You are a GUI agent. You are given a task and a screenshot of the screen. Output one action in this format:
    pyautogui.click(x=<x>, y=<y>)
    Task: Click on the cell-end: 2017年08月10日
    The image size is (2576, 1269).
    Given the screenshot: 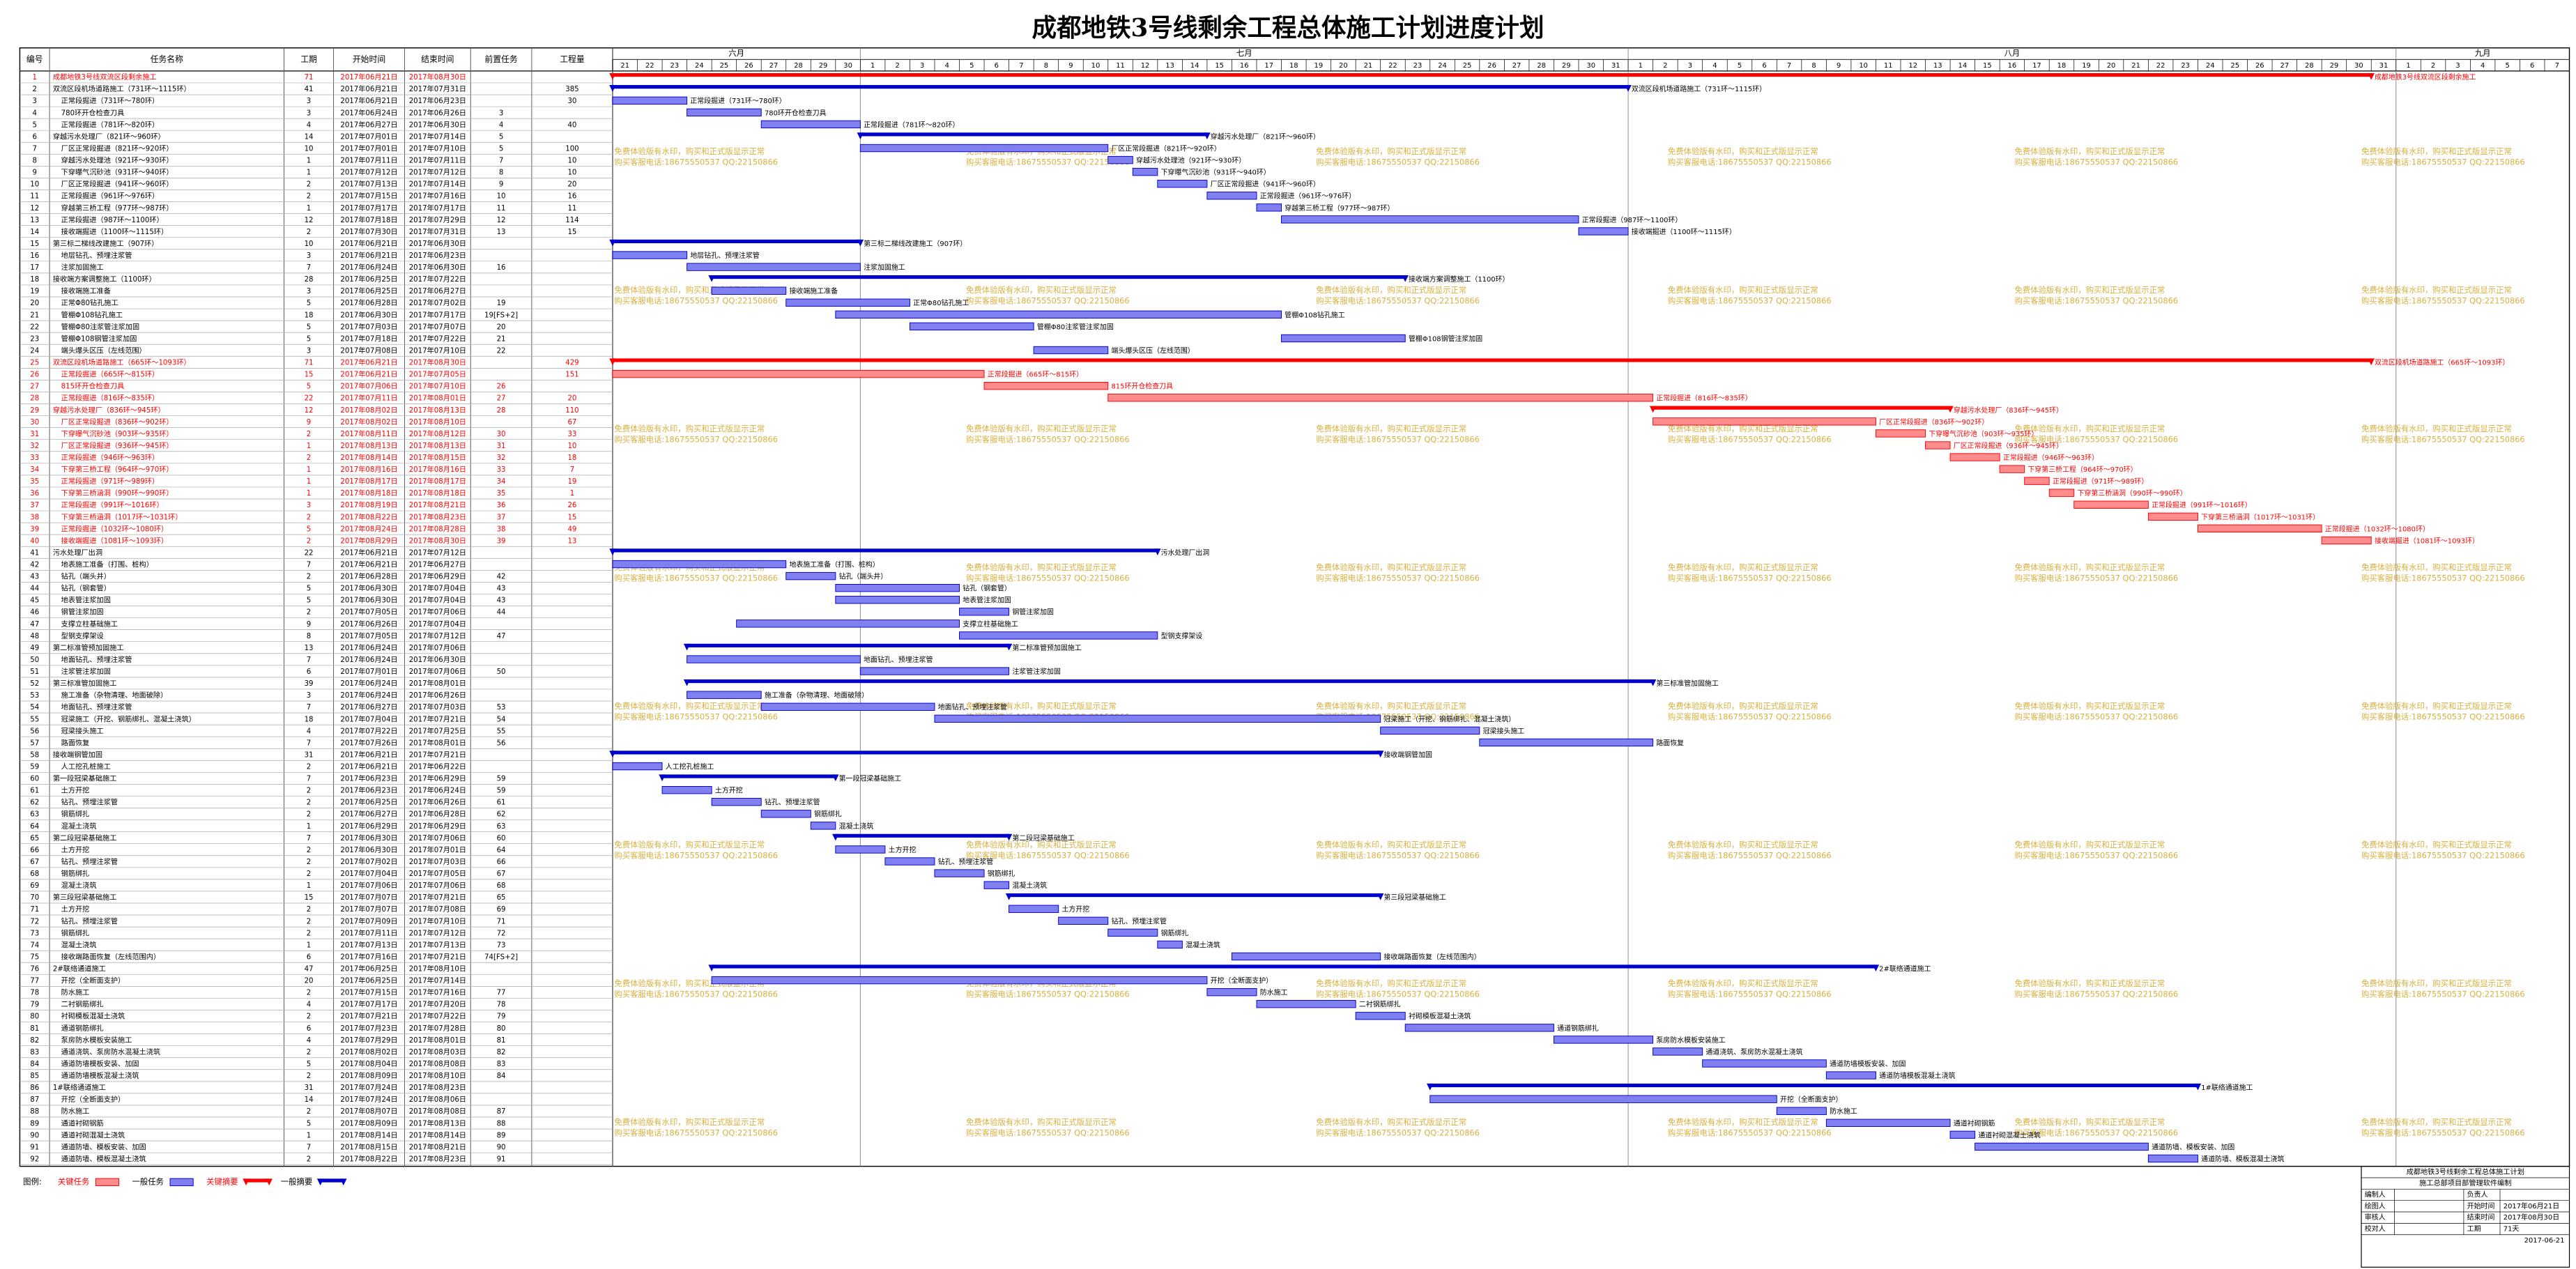 What is the action you would take?
    pyautogui.click(x=437, y=421)
    